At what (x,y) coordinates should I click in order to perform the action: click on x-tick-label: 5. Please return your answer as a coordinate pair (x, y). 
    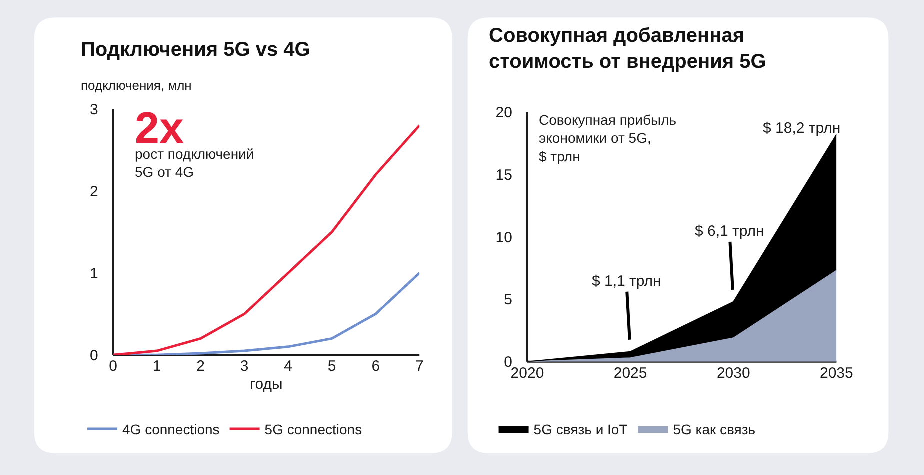
    Looking at the image, I should click on (332, 367).